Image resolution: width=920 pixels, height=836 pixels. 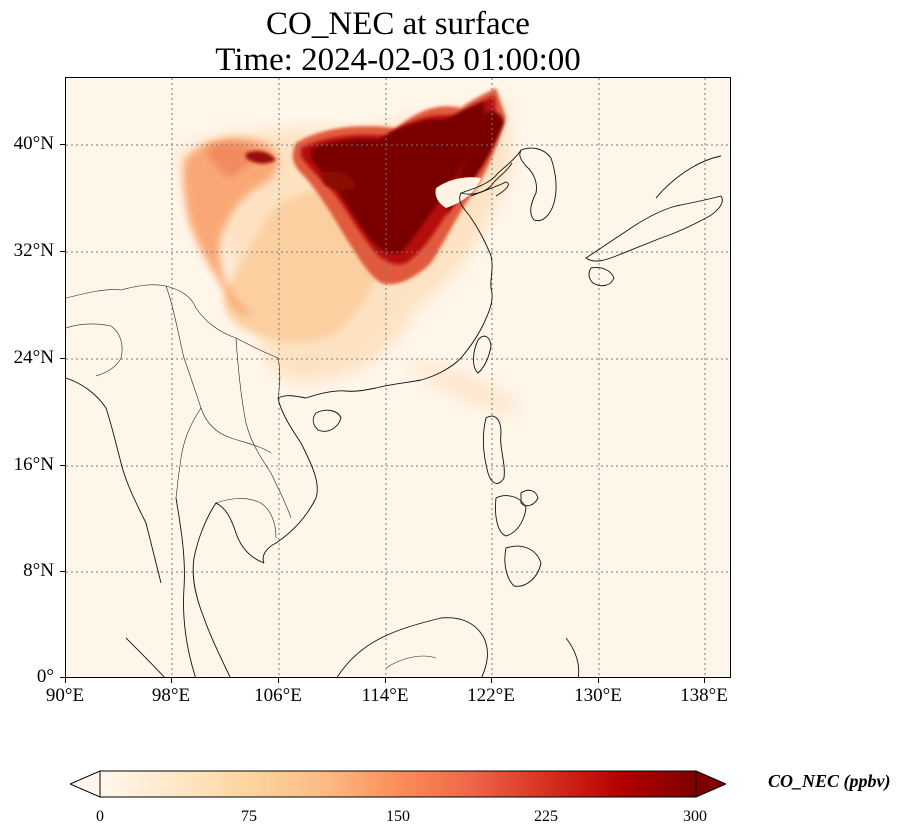 I want to click on colorbar-tick-300: 300, so click(x=695, y=816).